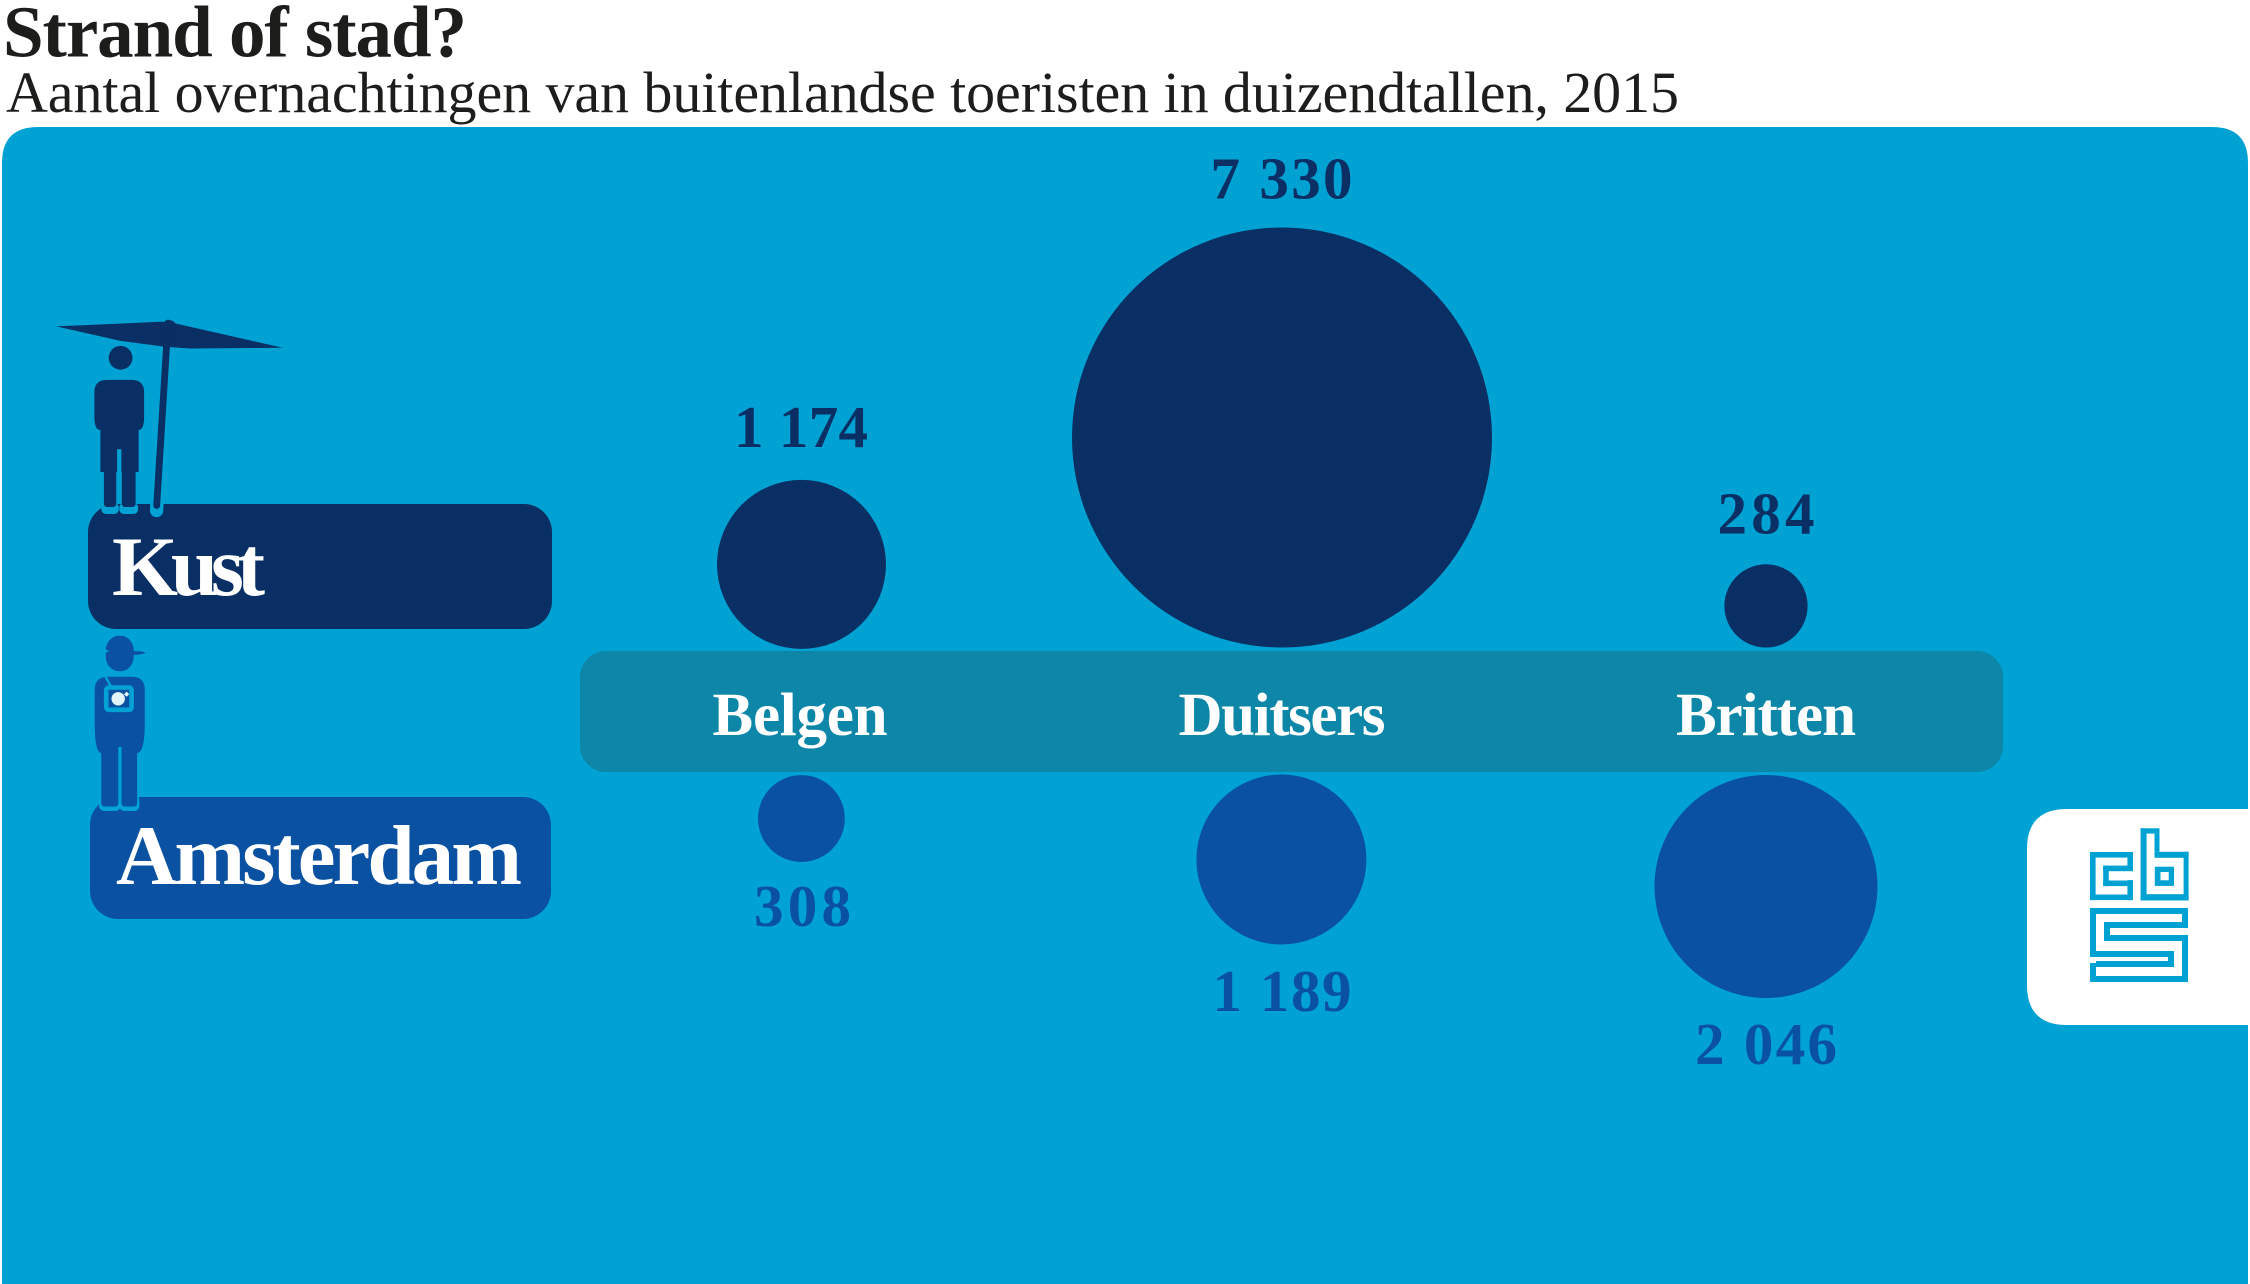 This screenshot has height=1284, width=2250. What do you see at coordinates (188, 567) in the screenshot?
I see `svg-text: Kust` at bounding box center [188, 567].